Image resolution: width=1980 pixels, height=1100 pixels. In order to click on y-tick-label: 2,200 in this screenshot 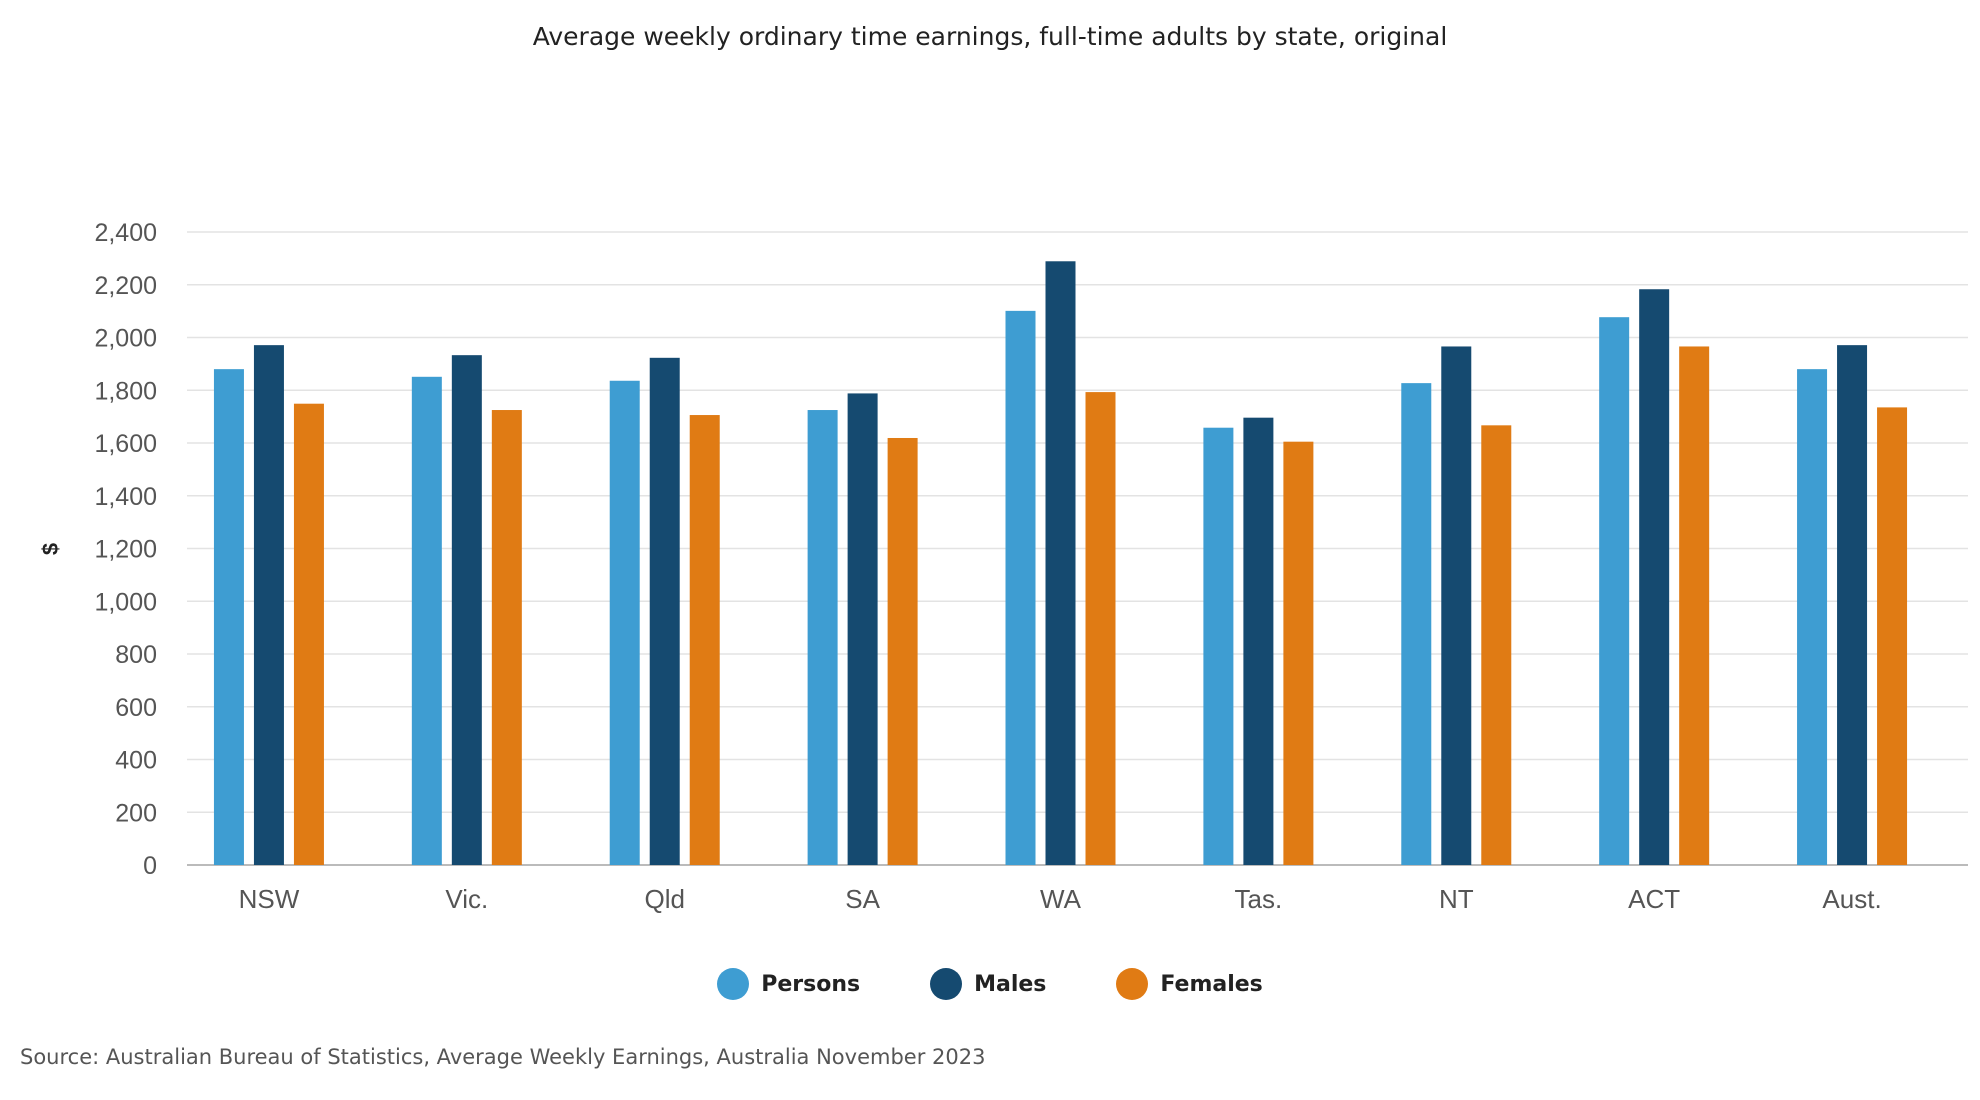, I will do `click(125, 286)`.